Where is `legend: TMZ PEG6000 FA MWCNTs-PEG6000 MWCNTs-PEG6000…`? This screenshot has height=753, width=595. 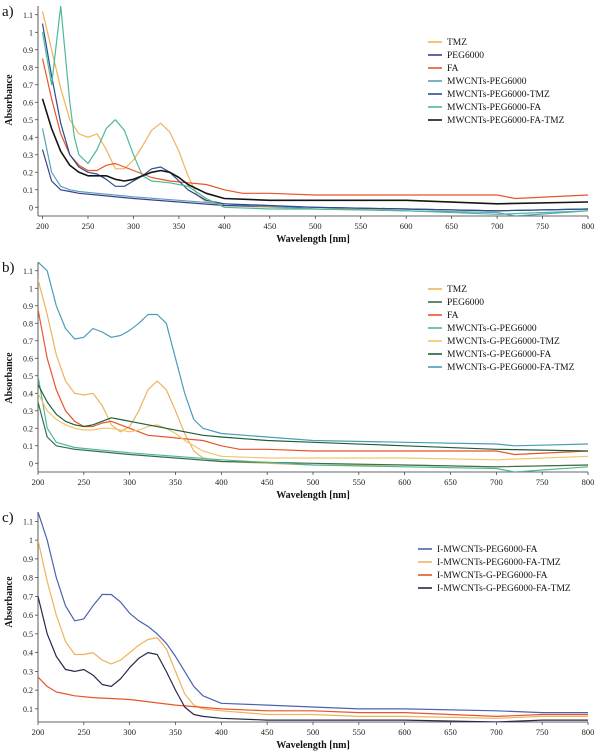
legend: TMZ PEG6000 FA MWCNTs-PEG6000 MWCNTs-PEG6000… is located at coordinates (496, 82).